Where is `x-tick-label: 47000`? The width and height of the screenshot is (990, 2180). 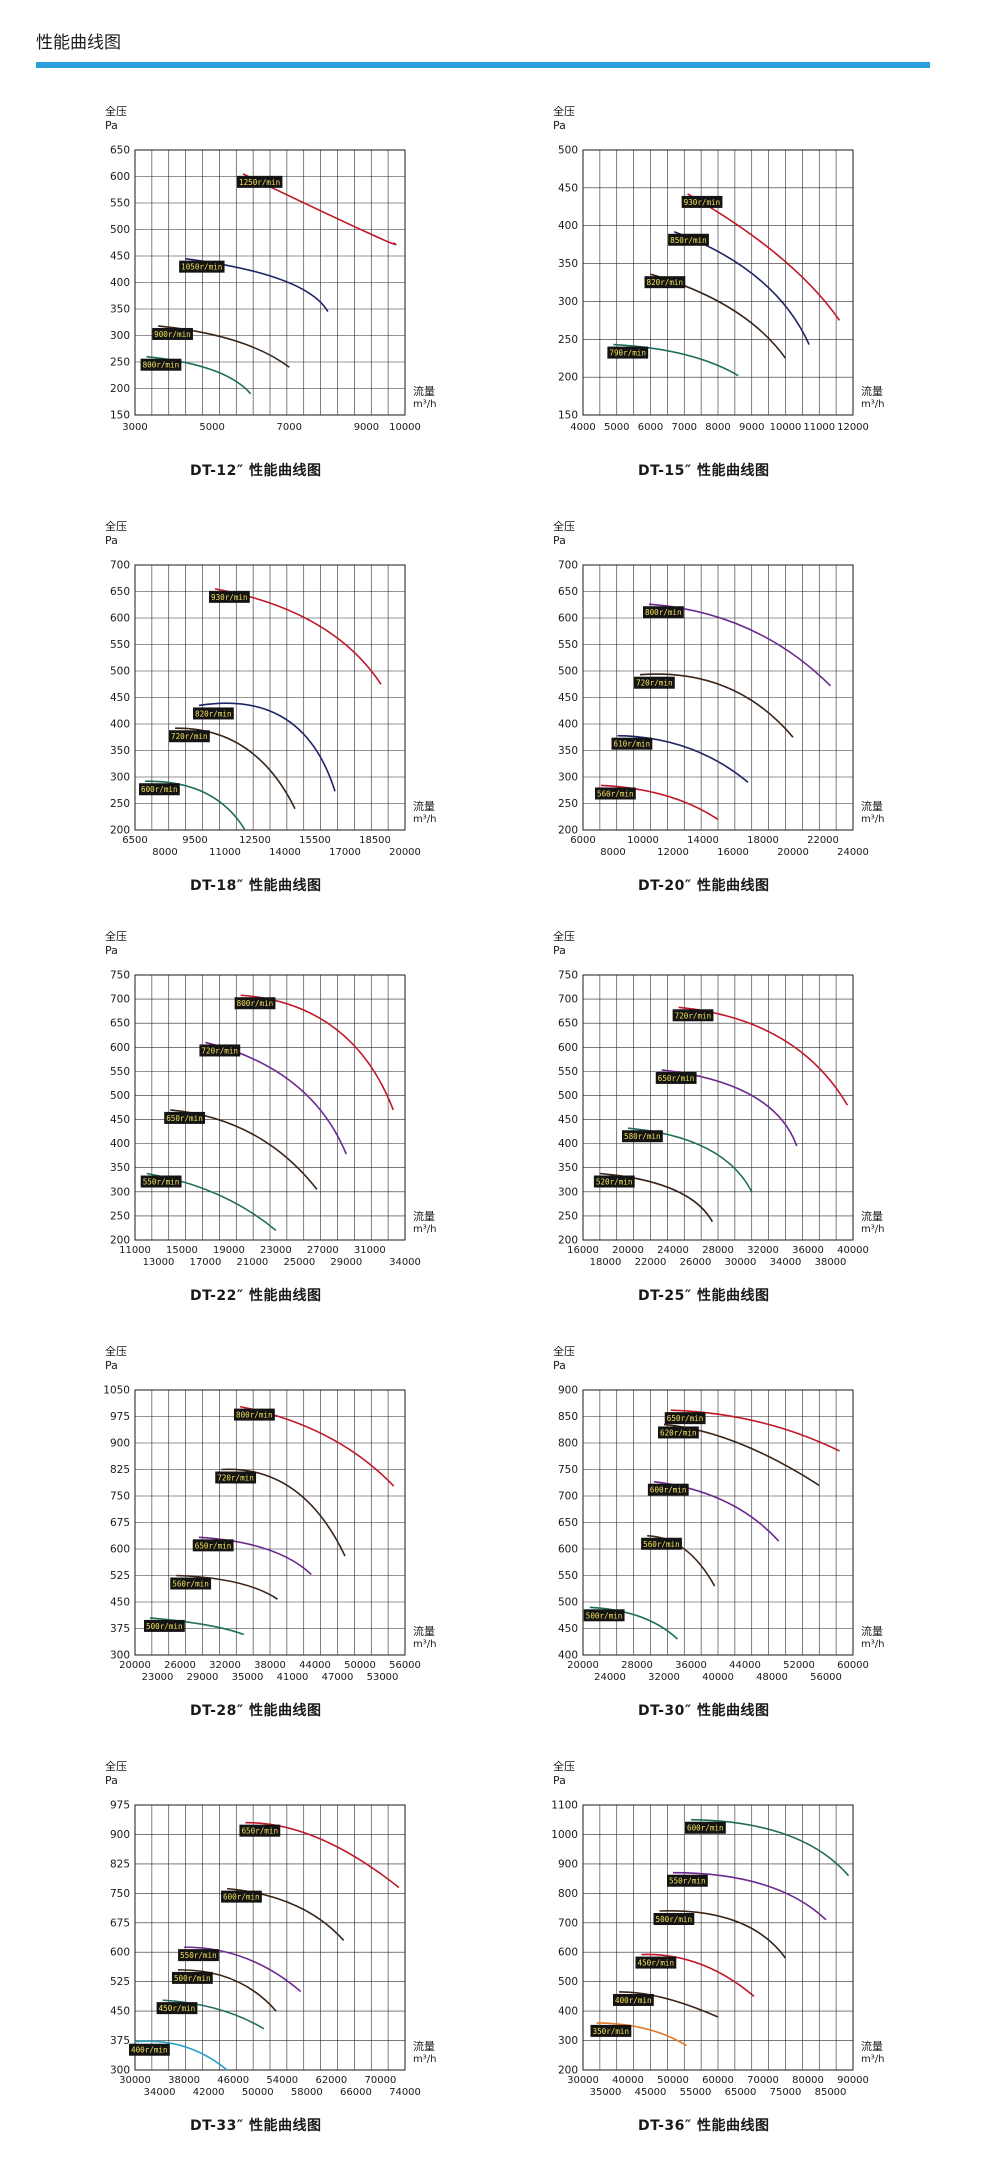 x-tick-label: 47000 is located at coordinates (338, 1677).